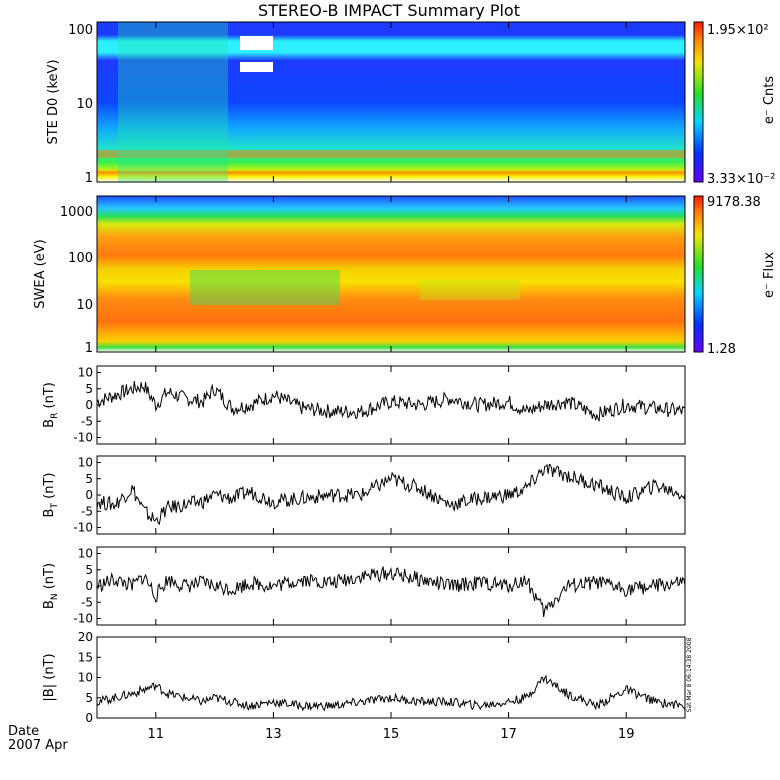 This screenshot has height=780, width=780. What do you see at coordinates (83, 438) in the screenshot?
I see `br-ytick-label: -10` at bounding box center [83, 438].